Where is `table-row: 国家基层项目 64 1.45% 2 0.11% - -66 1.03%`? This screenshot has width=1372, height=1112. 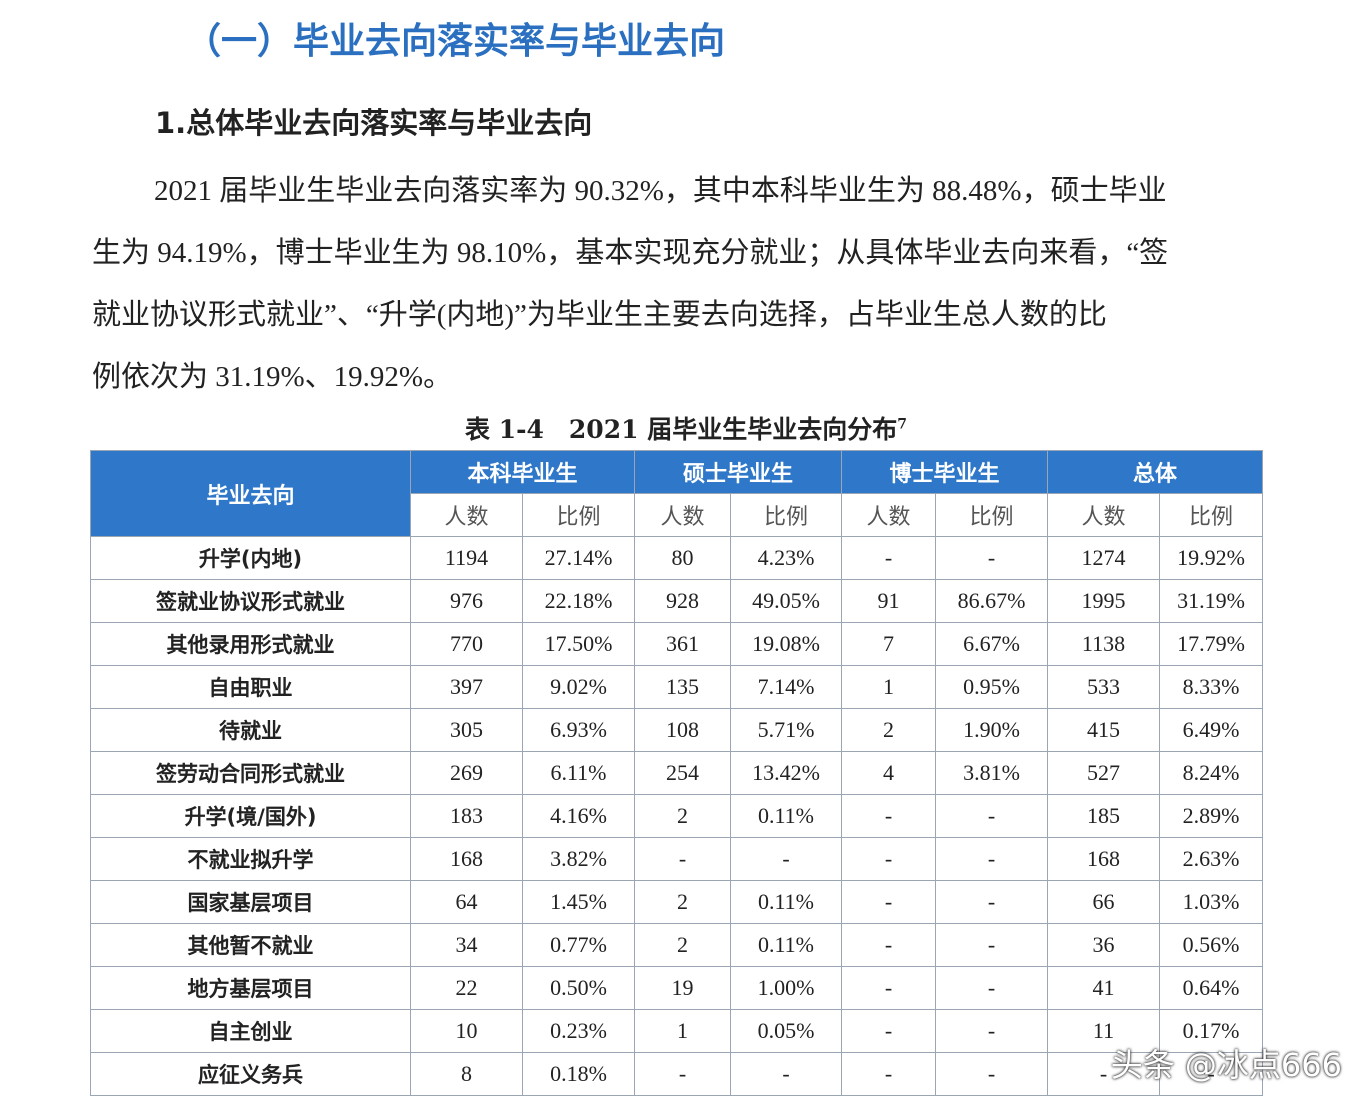 table-row: 国家基层项目 64 1.45% 2 0.11% - -66 1.03% is located at coordinates (676, 902).